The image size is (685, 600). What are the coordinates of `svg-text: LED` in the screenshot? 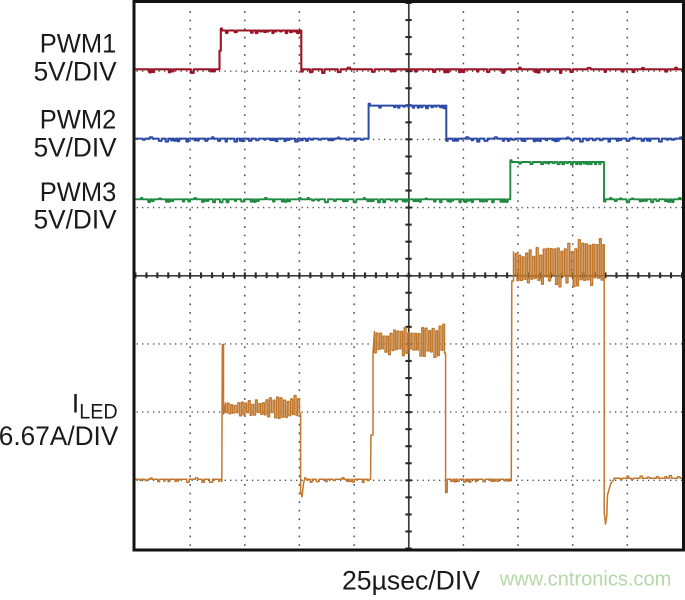 It's located at (98, 412).